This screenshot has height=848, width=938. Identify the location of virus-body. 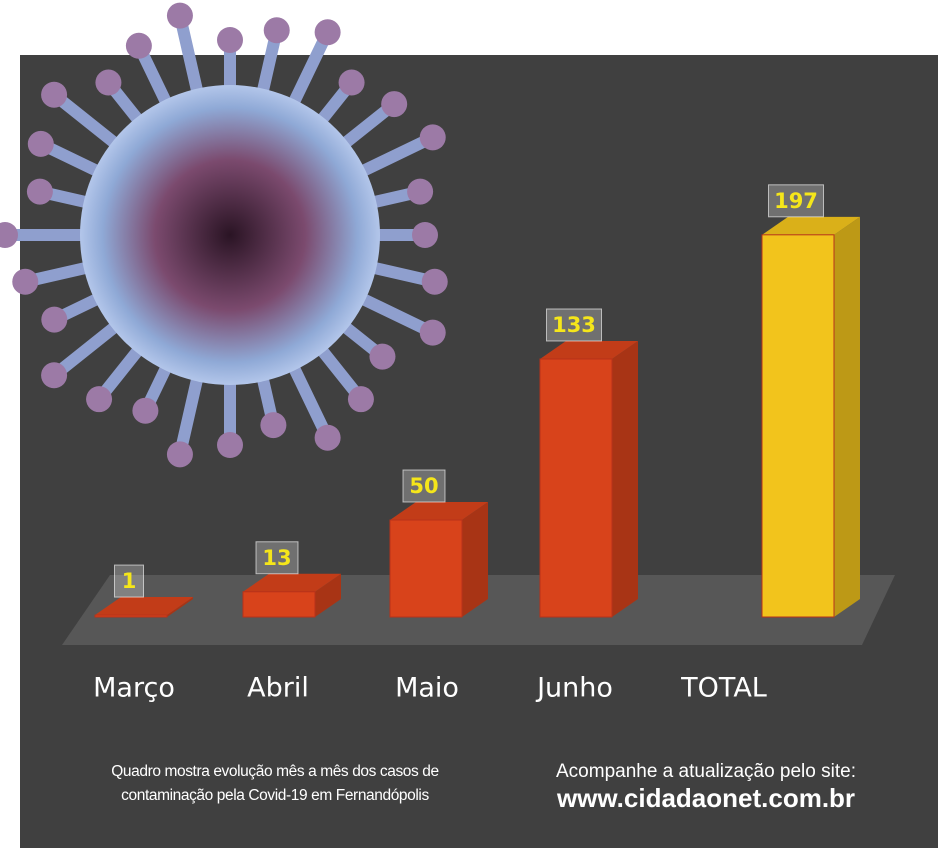
(230, 235).